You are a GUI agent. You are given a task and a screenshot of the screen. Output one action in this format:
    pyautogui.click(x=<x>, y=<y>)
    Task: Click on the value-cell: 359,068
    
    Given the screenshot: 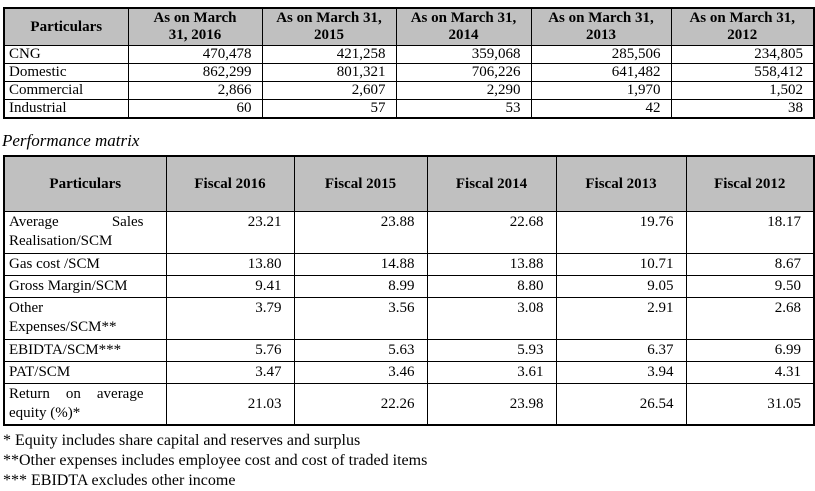 What is the action you would take?
    pyautogui.click(x=463, y=54)
    